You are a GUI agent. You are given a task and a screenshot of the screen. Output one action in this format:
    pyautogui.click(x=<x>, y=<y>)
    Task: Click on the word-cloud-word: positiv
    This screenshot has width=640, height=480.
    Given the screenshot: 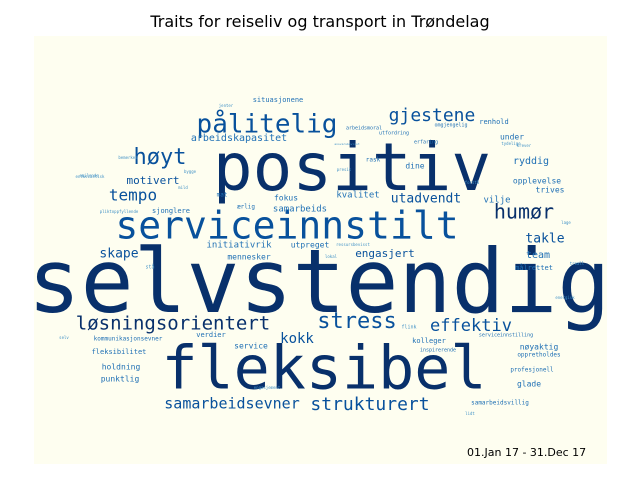 What is the action you would take?
    pyautogui.click(x=352, y=167)
    